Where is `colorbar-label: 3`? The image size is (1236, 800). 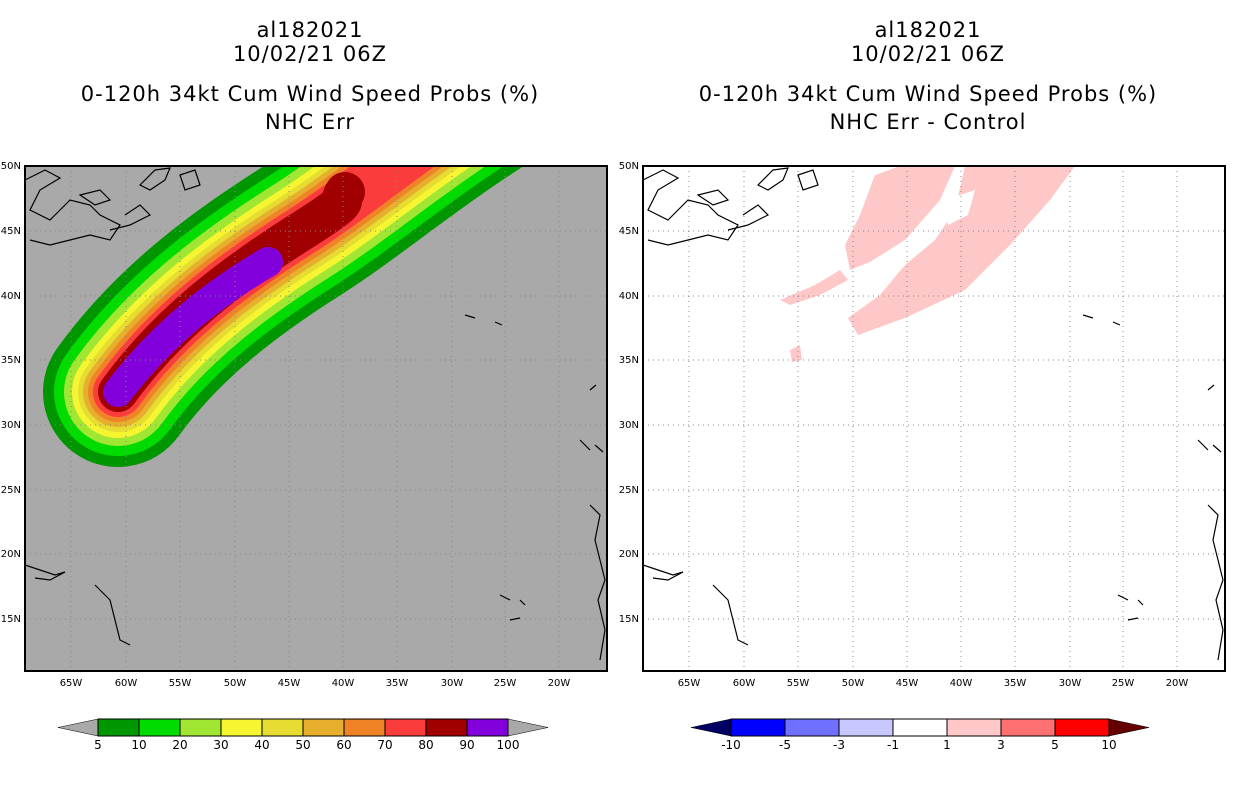 colorbar-label: 3 is located at coordinates (1001, 745).